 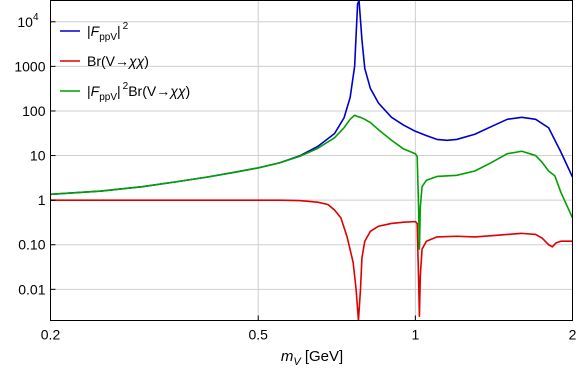 I want to click on y-tick-label: 0.10, so click(x=31, y=245).